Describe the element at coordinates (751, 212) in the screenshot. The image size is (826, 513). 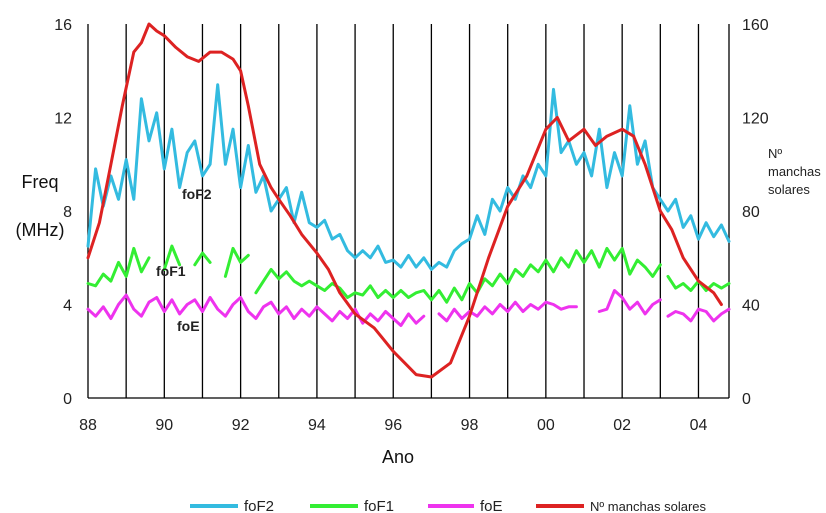
I see `y2-tick-label: 80` at that location.